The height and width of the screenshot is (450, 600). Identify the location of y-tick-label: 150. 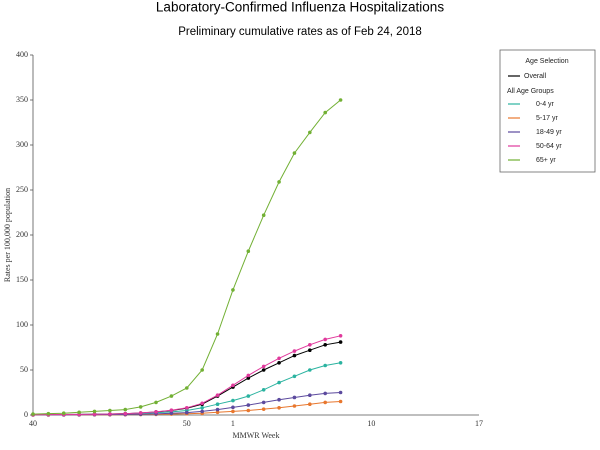
(22, 279).